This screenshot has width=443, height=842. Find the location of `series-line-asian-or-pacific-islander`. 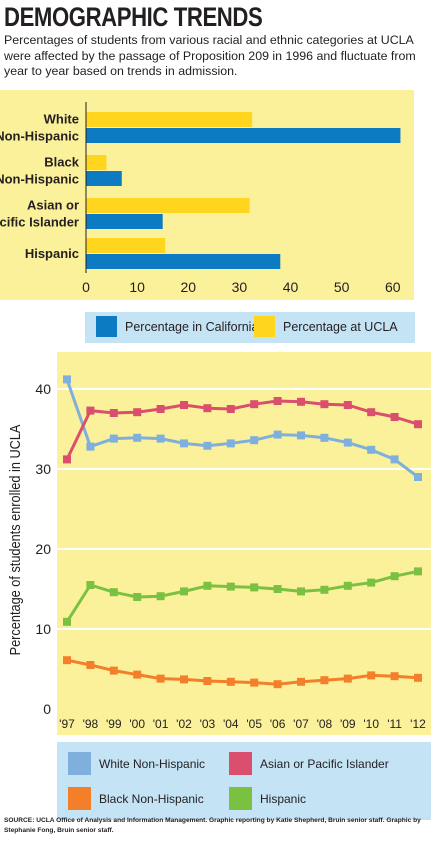

series-line-asian-or-pacific-islander is located at coordinates (242, 430).